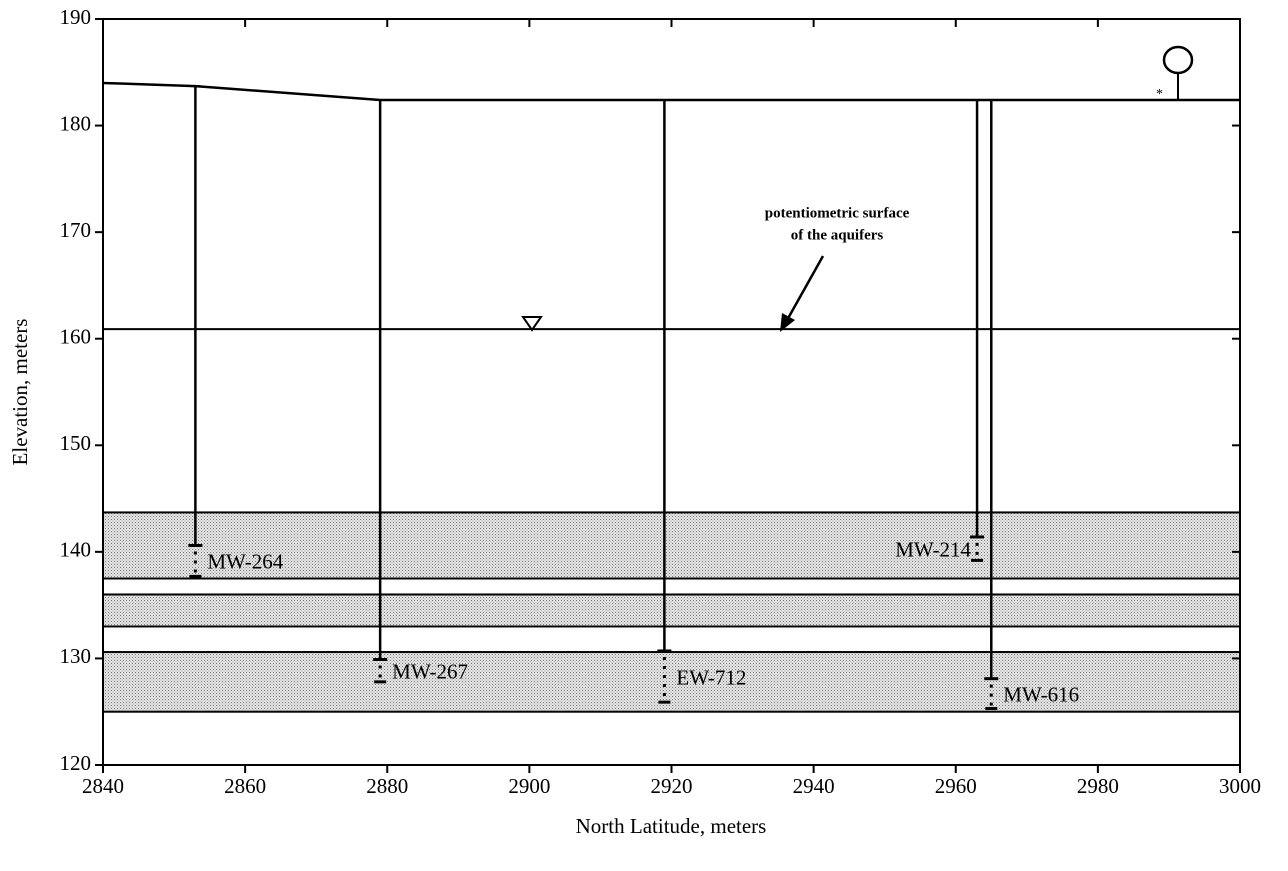 Image resolution: width=1288 pixels, height=871 pixels. What do you see at coordinates (76, 763) in the screenshot?
I see `y-tick-label: 120` at bounding box center [76, 763].